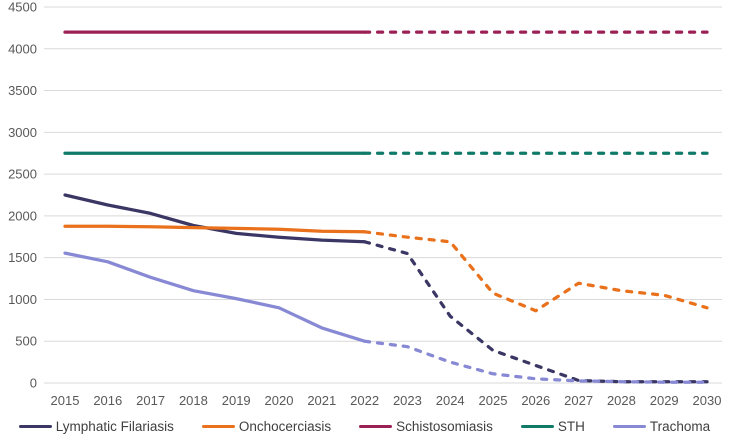 The width and height of the screenshot is (729, 442). Describe the element at coordinates (493, 400) in the screenshot. I see `x-tick-label: 2025` at that location.